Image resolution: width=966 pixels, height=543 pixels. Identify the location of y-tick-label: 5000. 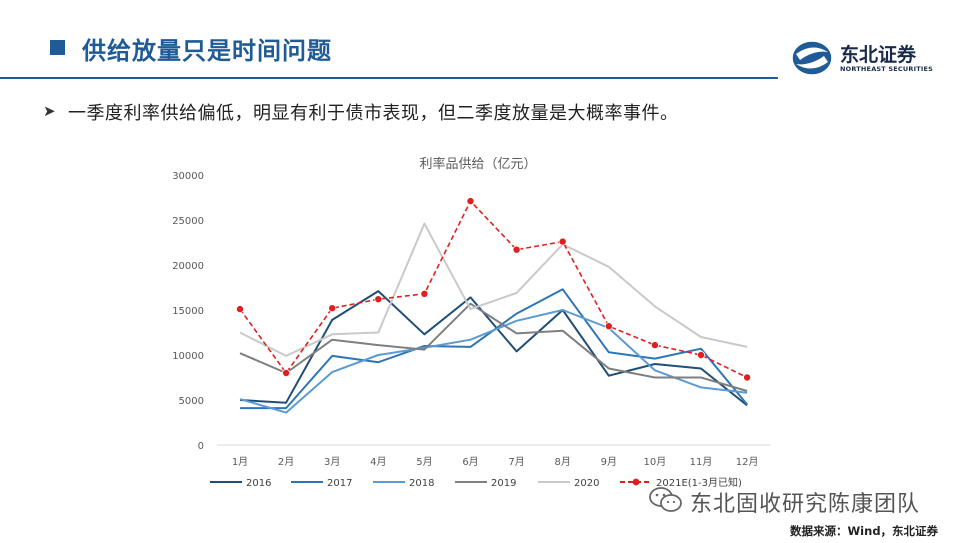
(191, 401).